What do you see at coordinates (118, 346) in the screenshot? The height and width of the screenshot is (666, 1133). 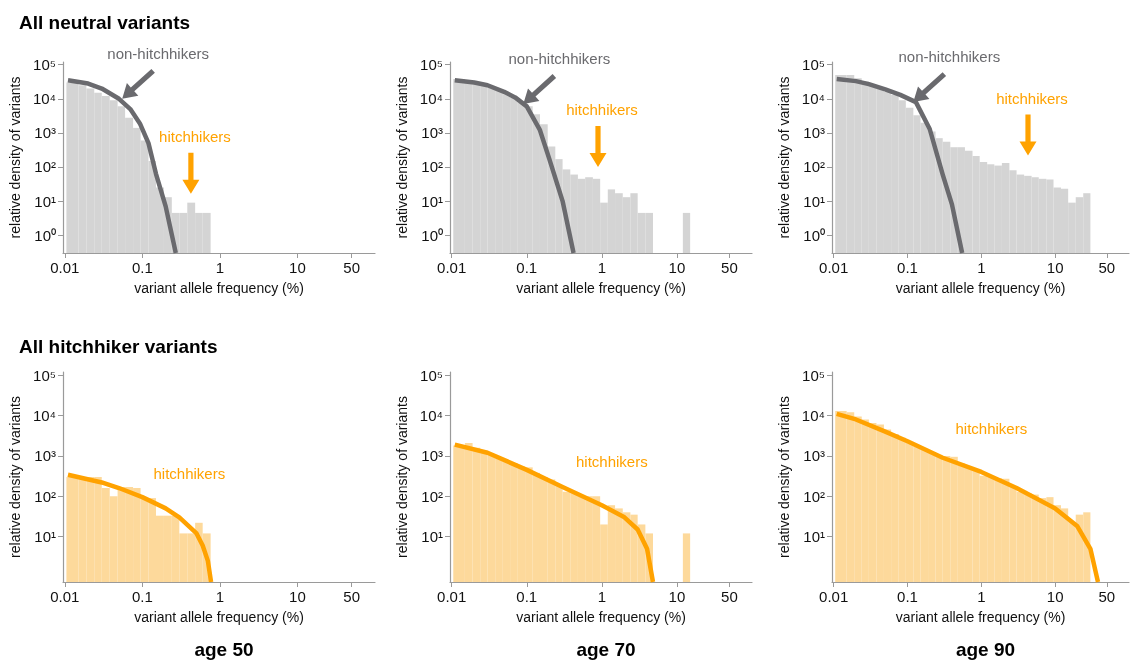 I see `chart-title: All hitchhiker variants` at bounding box center [118, 346].